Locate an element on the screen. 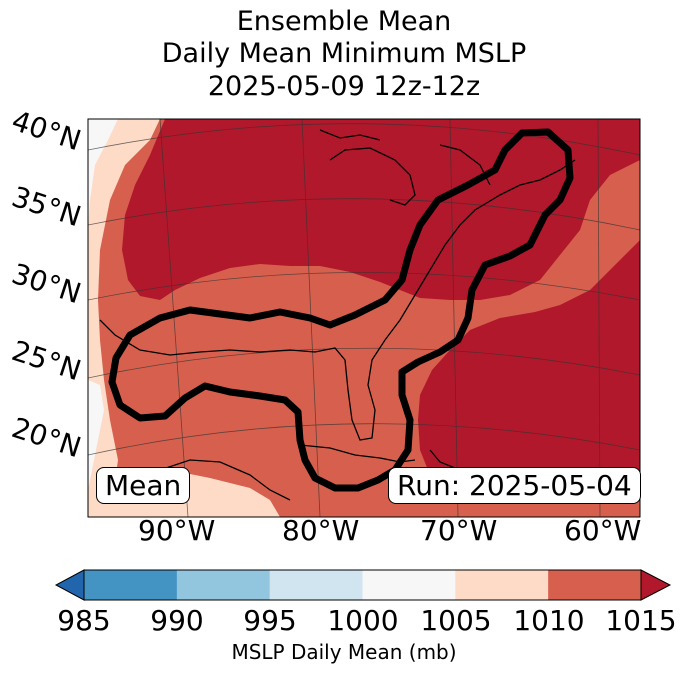 The image size is (688, 674). cbar-over-arrow is located at coordinates (656, 585).